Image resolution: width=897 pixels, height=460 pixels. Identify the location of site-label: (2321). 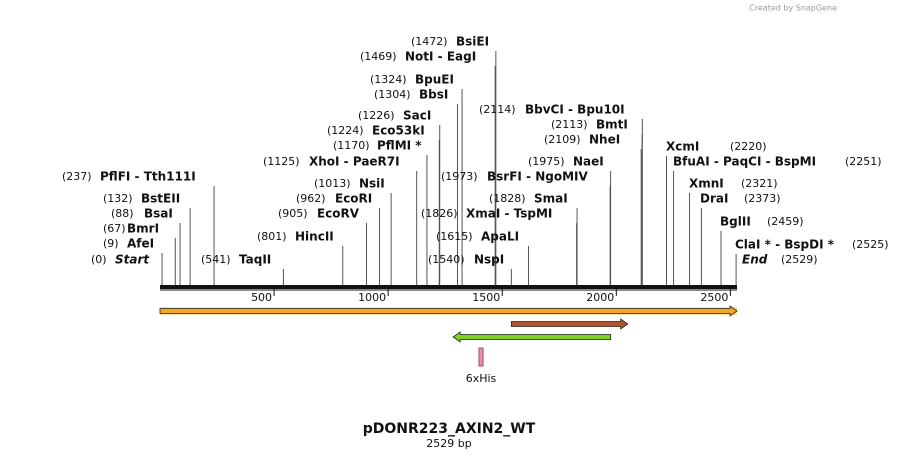
(759, 183).